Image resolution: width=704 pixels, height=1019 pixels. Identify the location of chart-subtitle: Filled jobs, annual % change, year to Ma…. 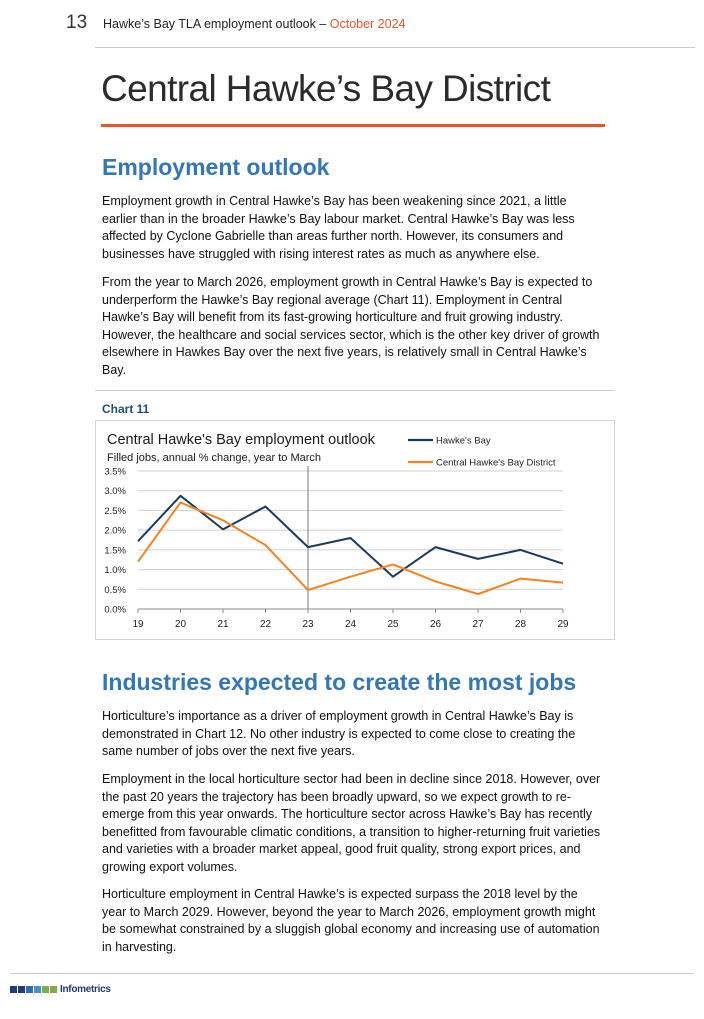
(214, 458).